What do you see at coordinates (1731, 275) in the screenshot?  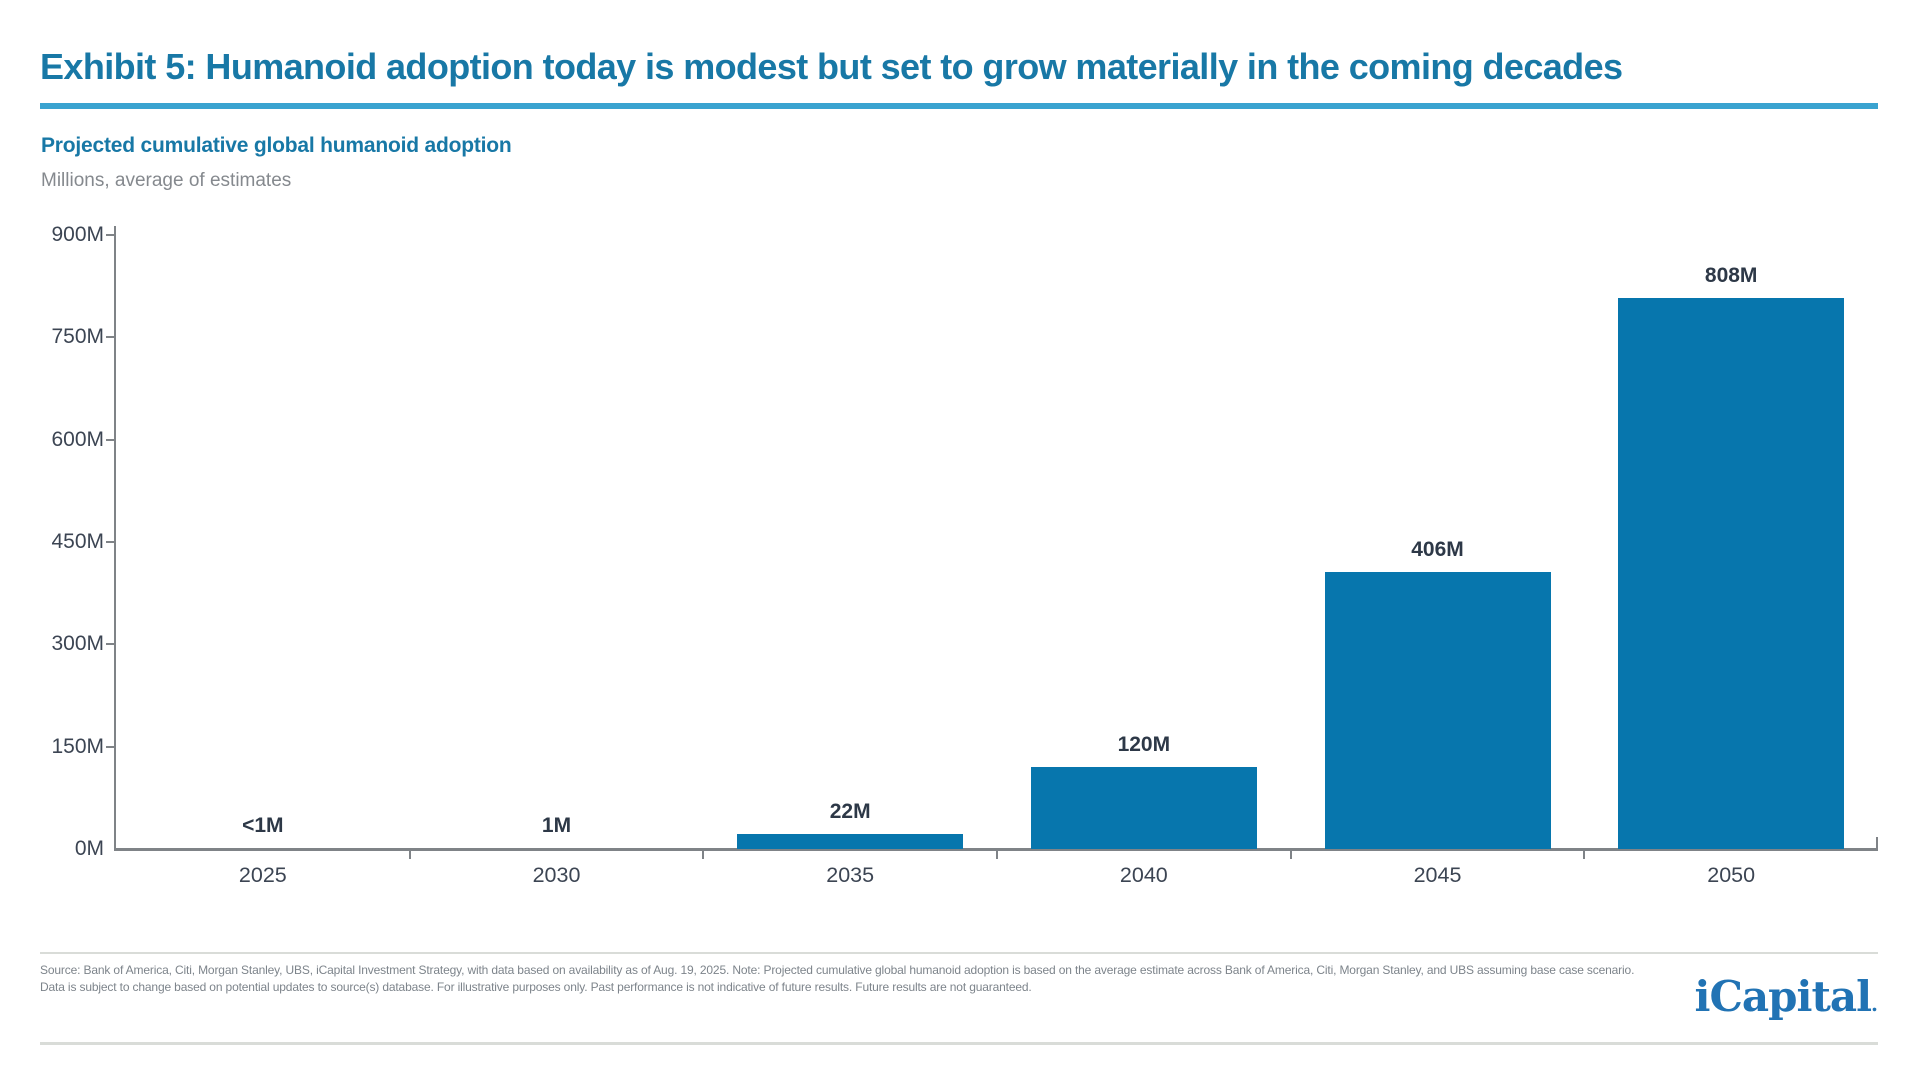 I see `bar-value-label: 808M` at bounding box center [1731, 275].